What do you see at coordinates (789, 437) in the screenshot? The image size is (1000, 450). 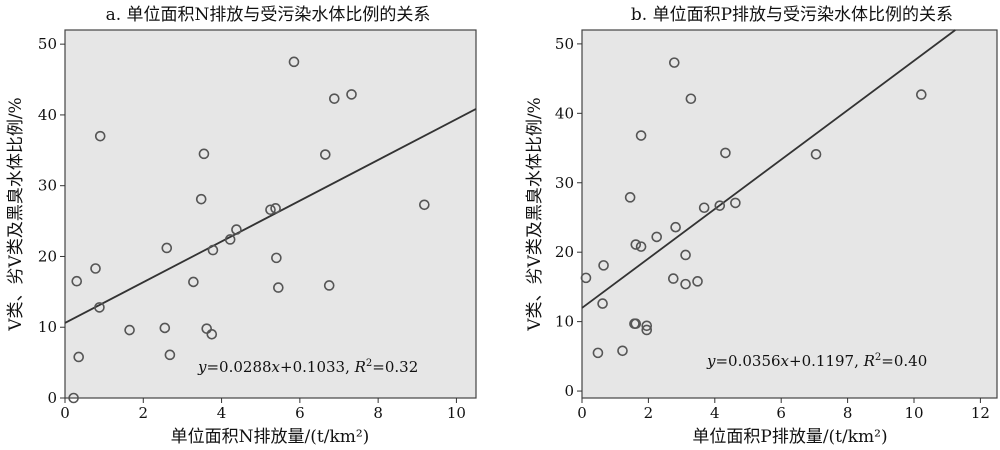 I see `x-axis-label-b: 单位面积P排放量/(t/km²)` at bounding box center [789, 437].